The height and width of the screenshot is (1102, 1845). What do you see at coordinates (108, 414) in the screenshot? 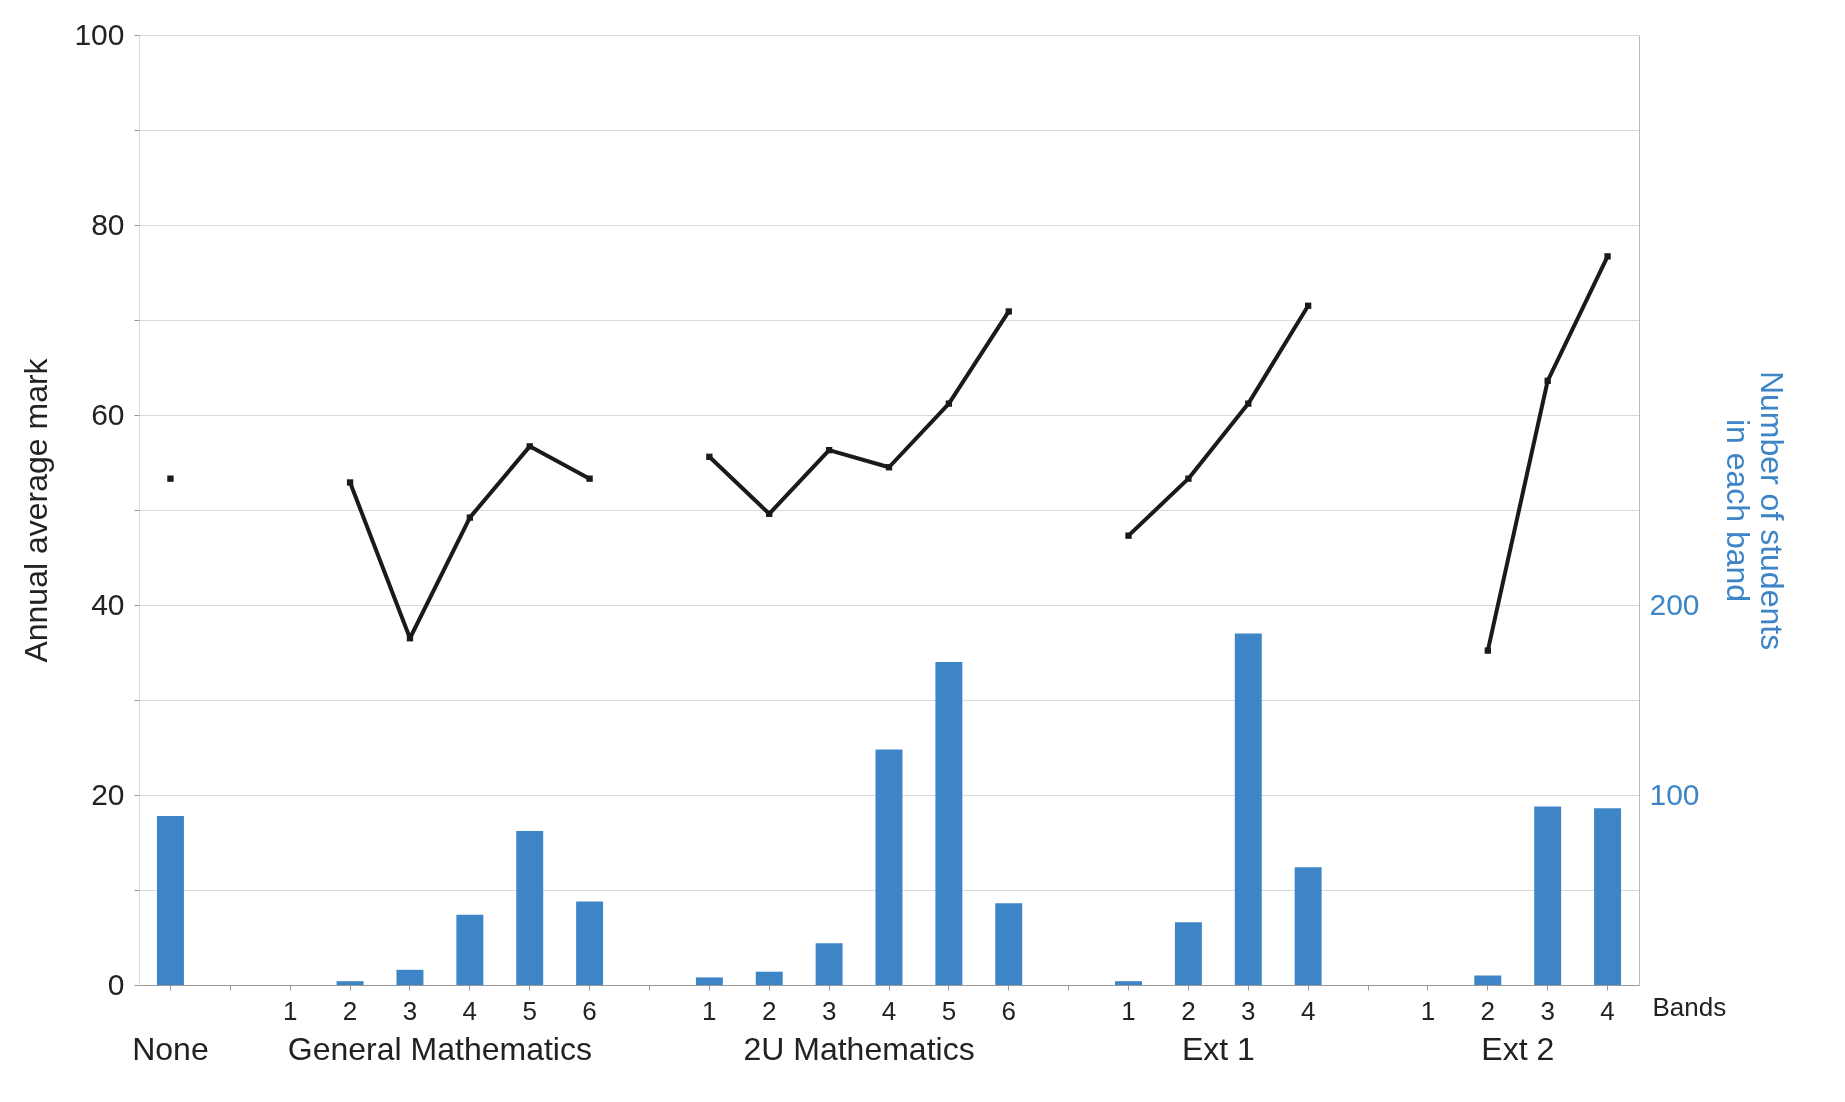
I see `y-tick-label: 60` at bounding box center [108, 414].